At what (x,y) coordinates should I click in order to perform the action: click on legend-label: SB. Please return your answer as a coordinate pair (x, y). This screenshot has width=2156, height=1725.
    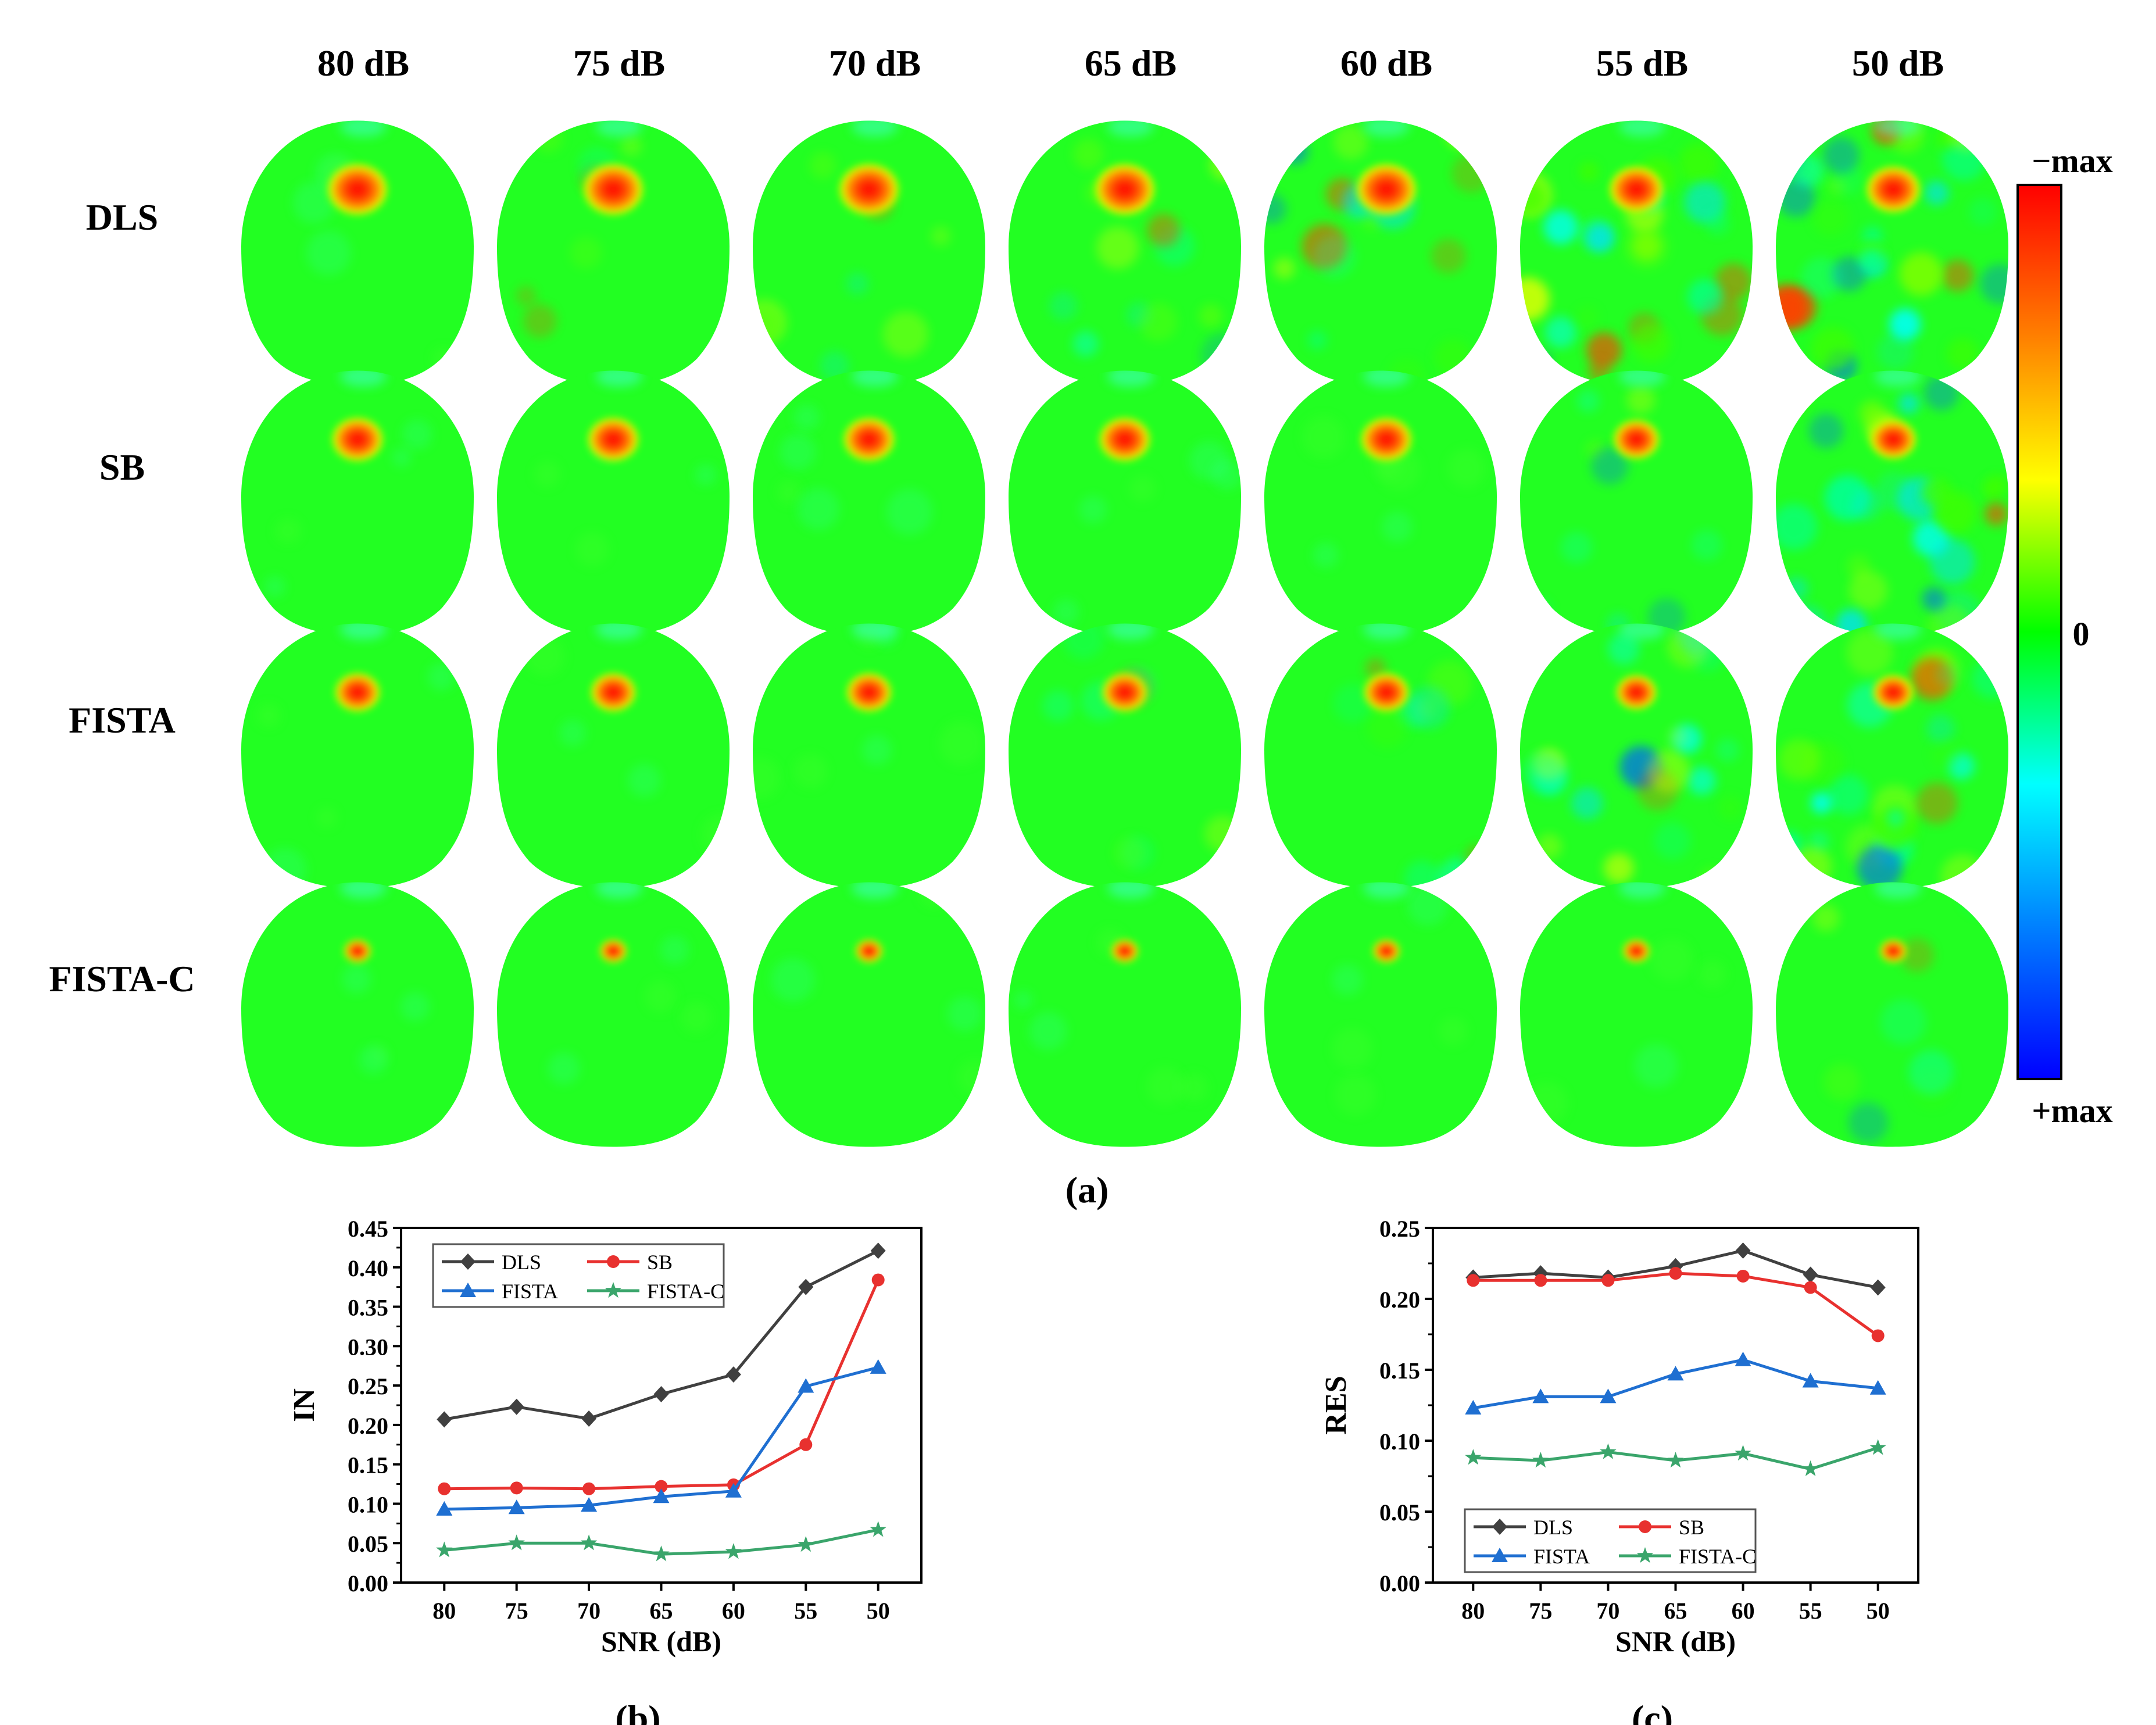
    Looking at the image, I should click on (660, 1262).